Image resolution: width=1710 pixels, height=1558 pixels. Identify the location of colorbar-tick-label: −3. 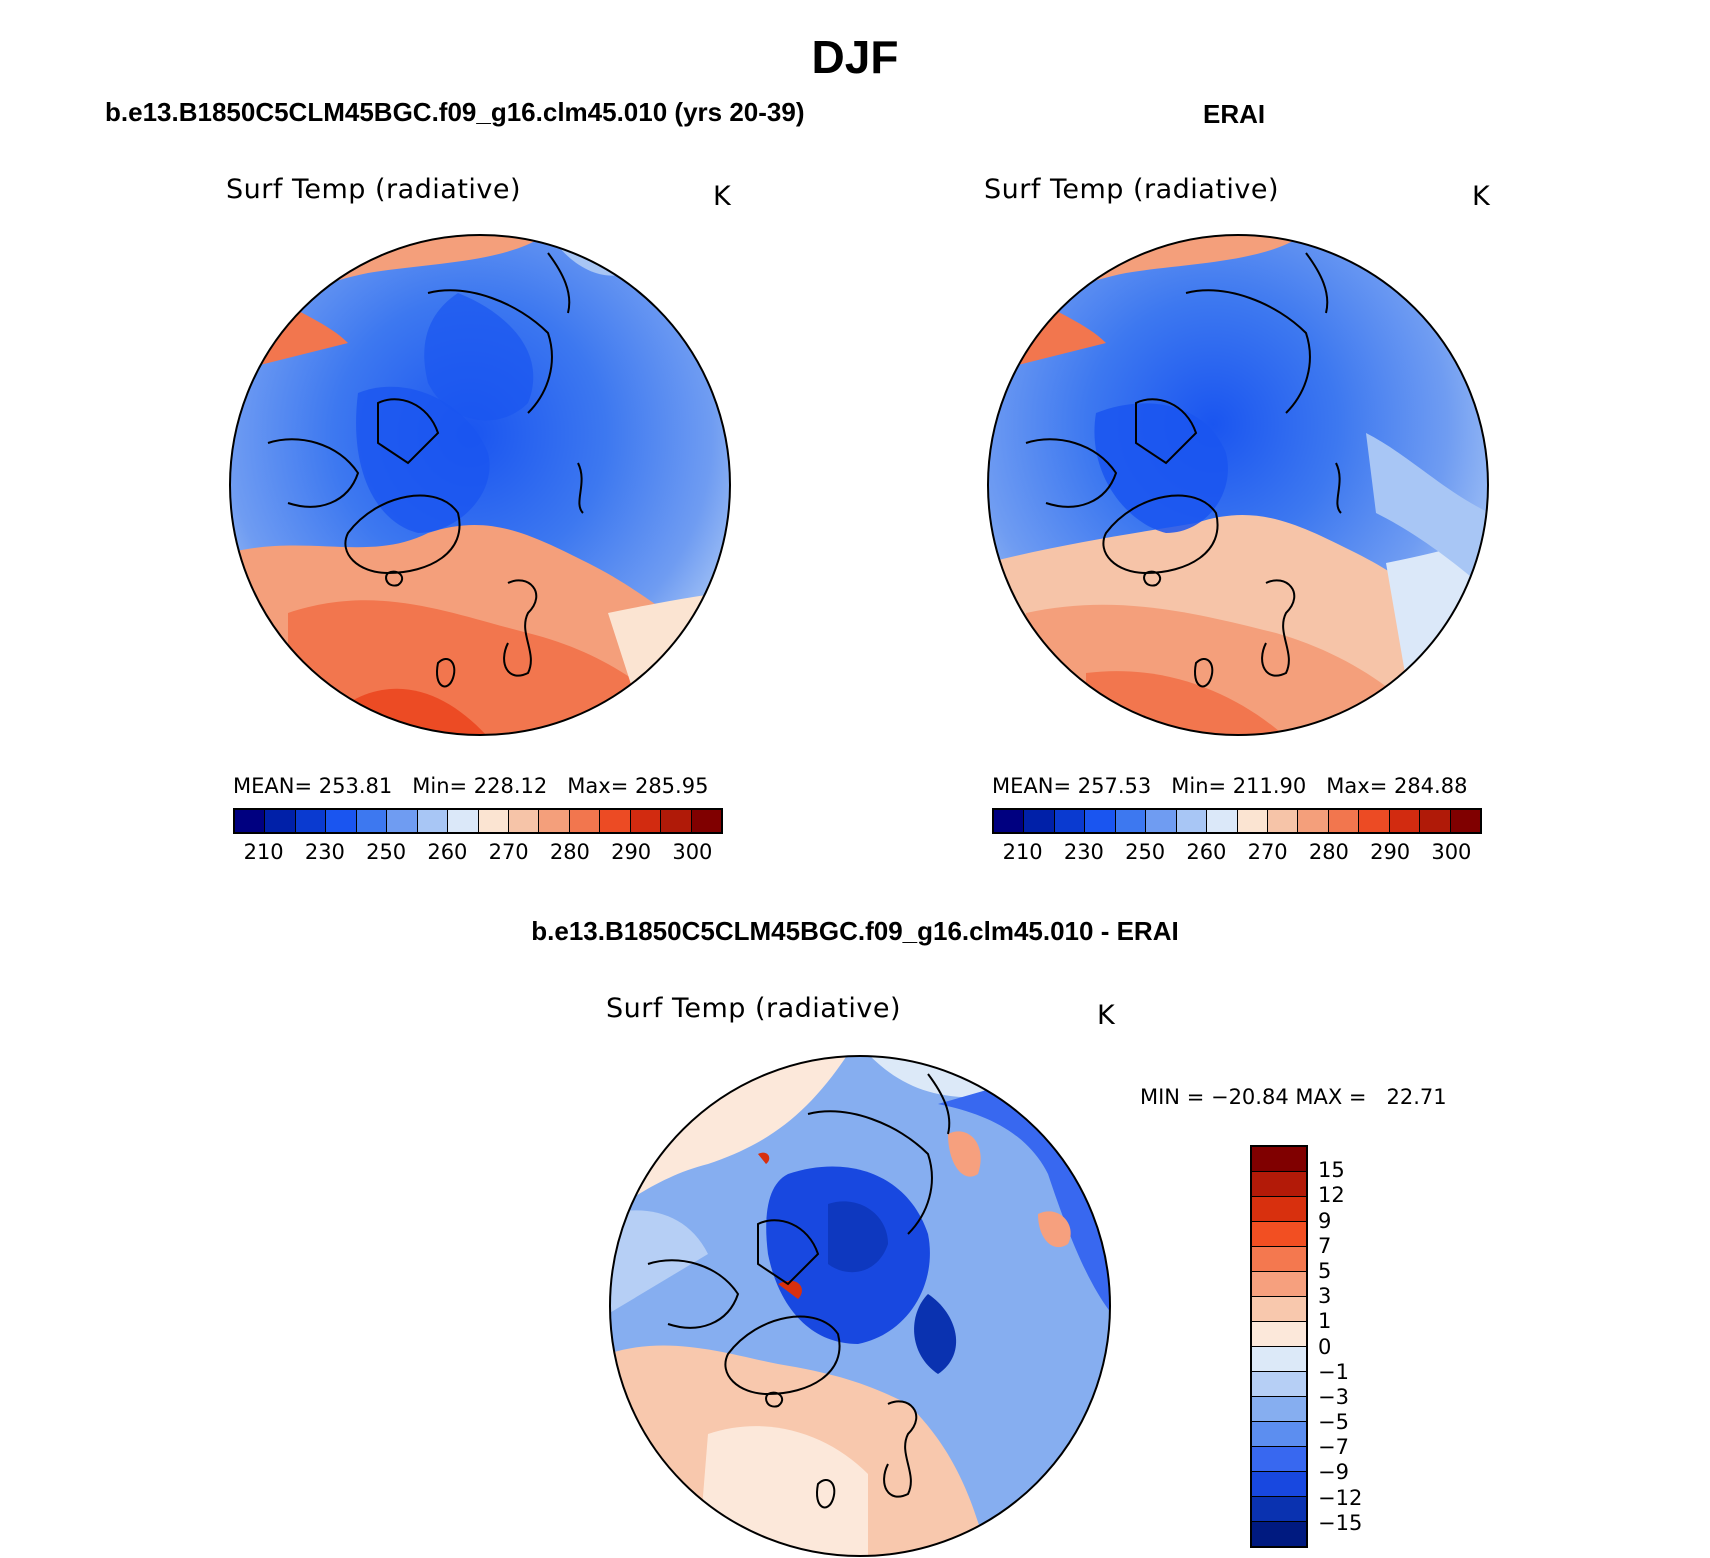
(1333, 1396).